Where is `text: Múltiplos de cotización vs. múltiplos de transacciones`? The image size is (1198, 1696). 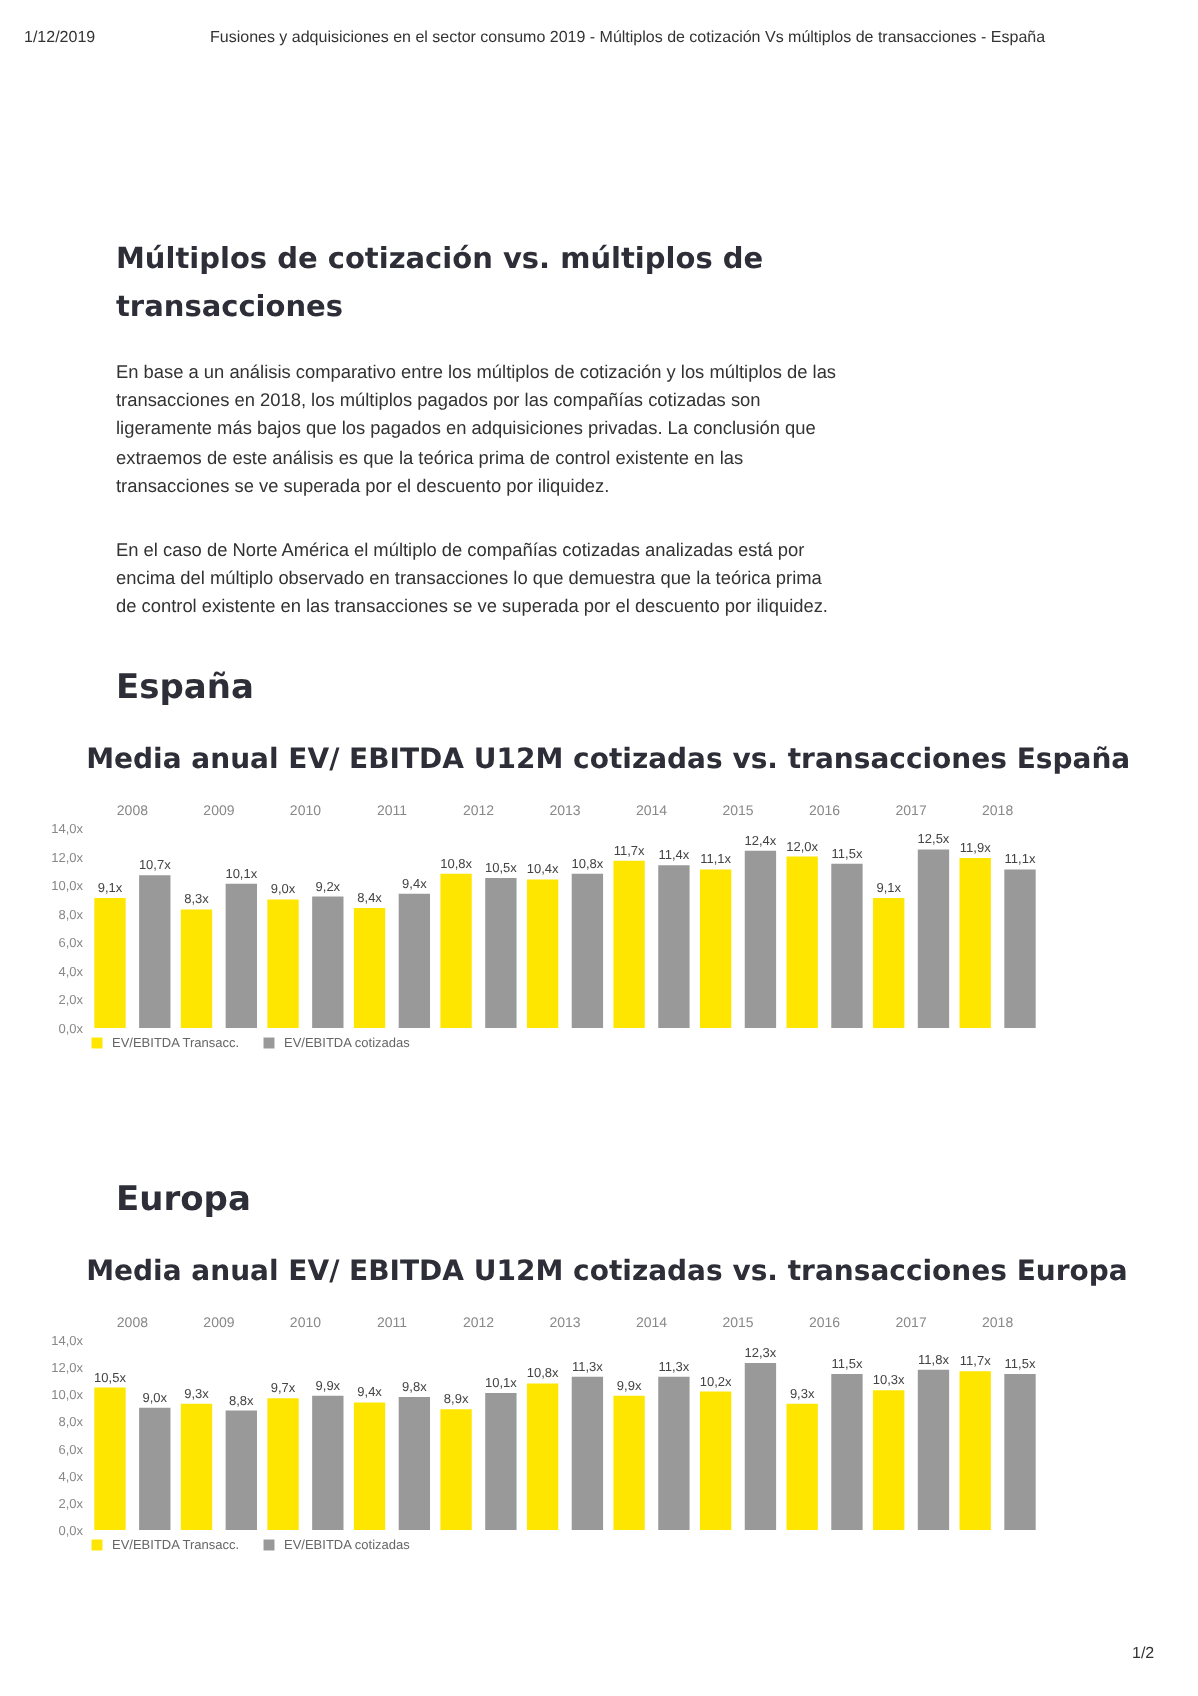 text: Múltiplos de cotización vs. múltiplos de transacciones is located at coordinates (441, 285).